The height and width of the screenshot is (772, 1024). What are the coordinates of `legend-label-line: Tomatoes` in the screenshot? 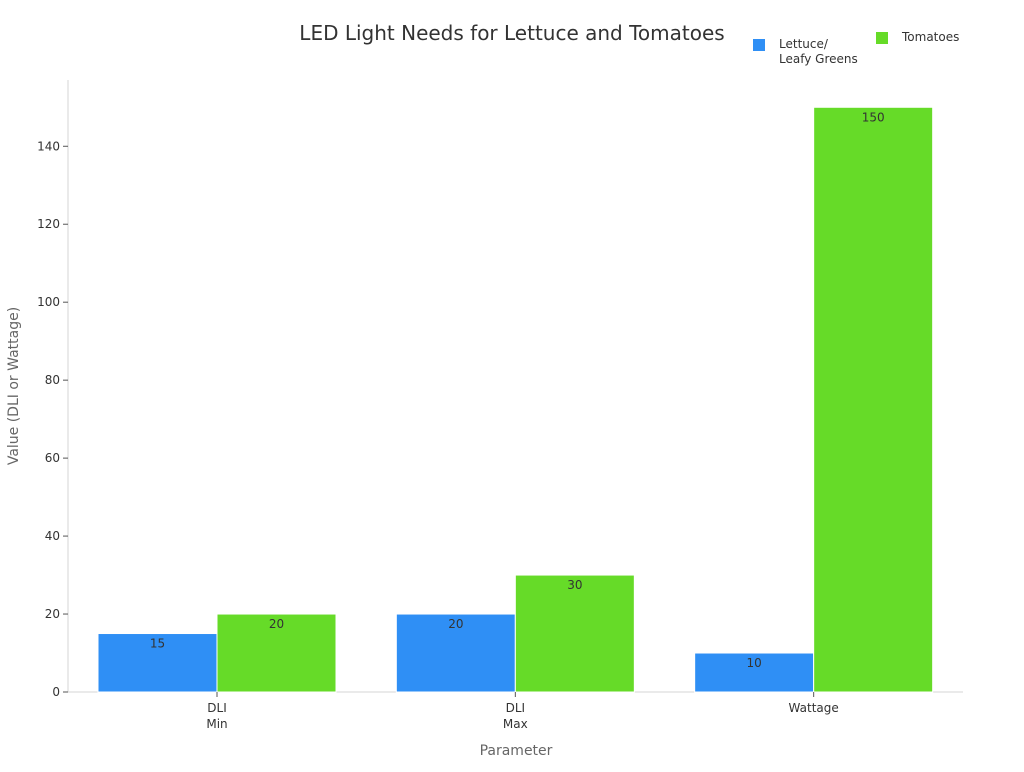 It's located at (930, 37).